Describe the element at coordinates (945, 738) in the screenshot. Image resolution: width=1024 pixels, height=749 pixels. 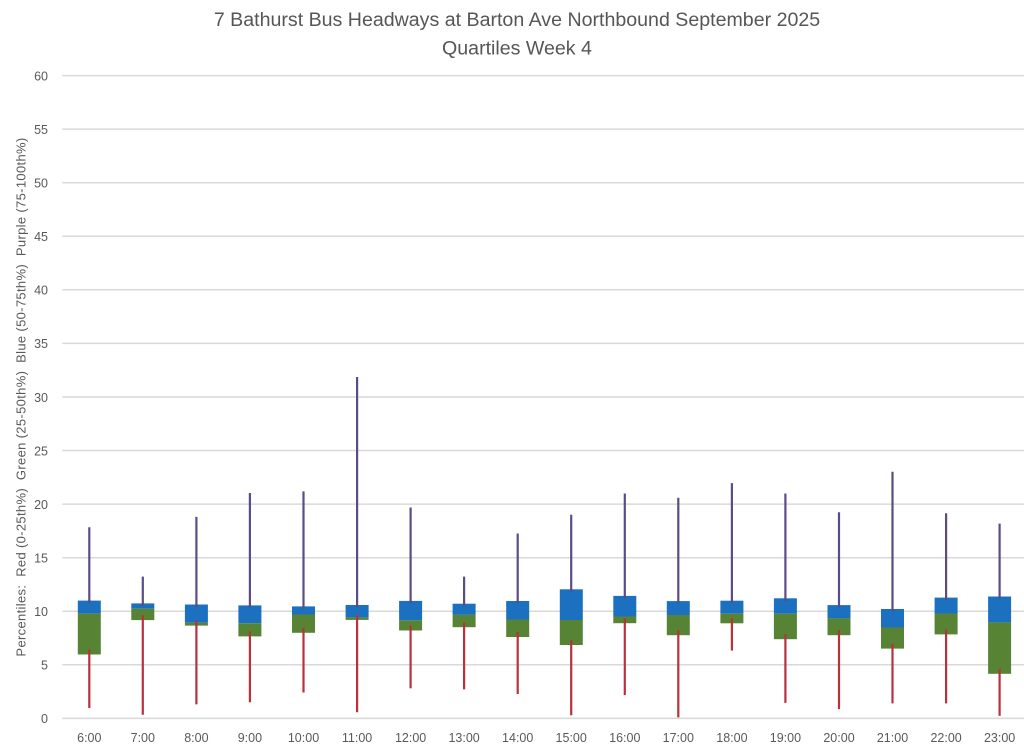
I see `svg-text: 22:00` at that location.